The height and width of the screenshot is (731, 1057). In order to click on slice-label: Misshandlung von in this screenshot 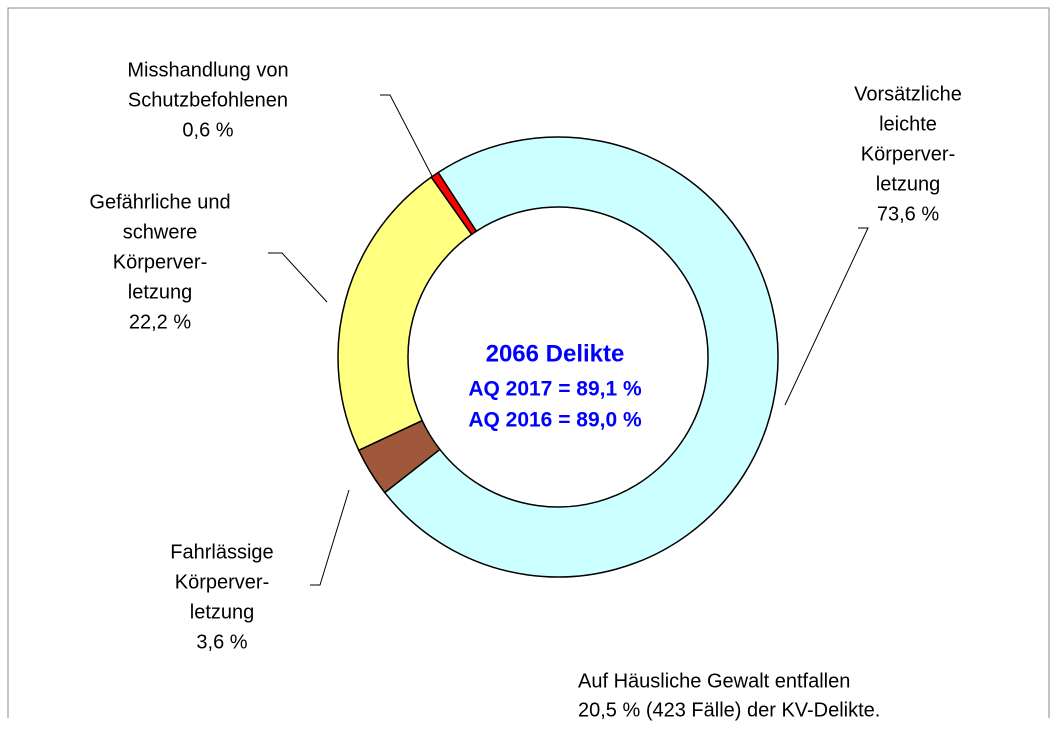, I will do `click(207, 70)`.